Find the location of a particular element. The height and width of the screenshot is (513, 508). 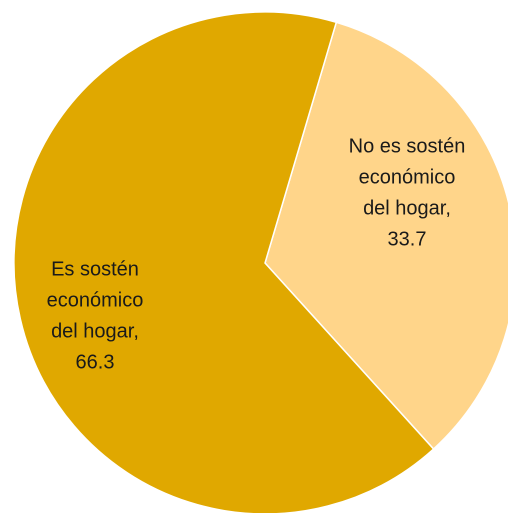

pie-slice-label-line: Es sostén is located at coordinates (95, 270).